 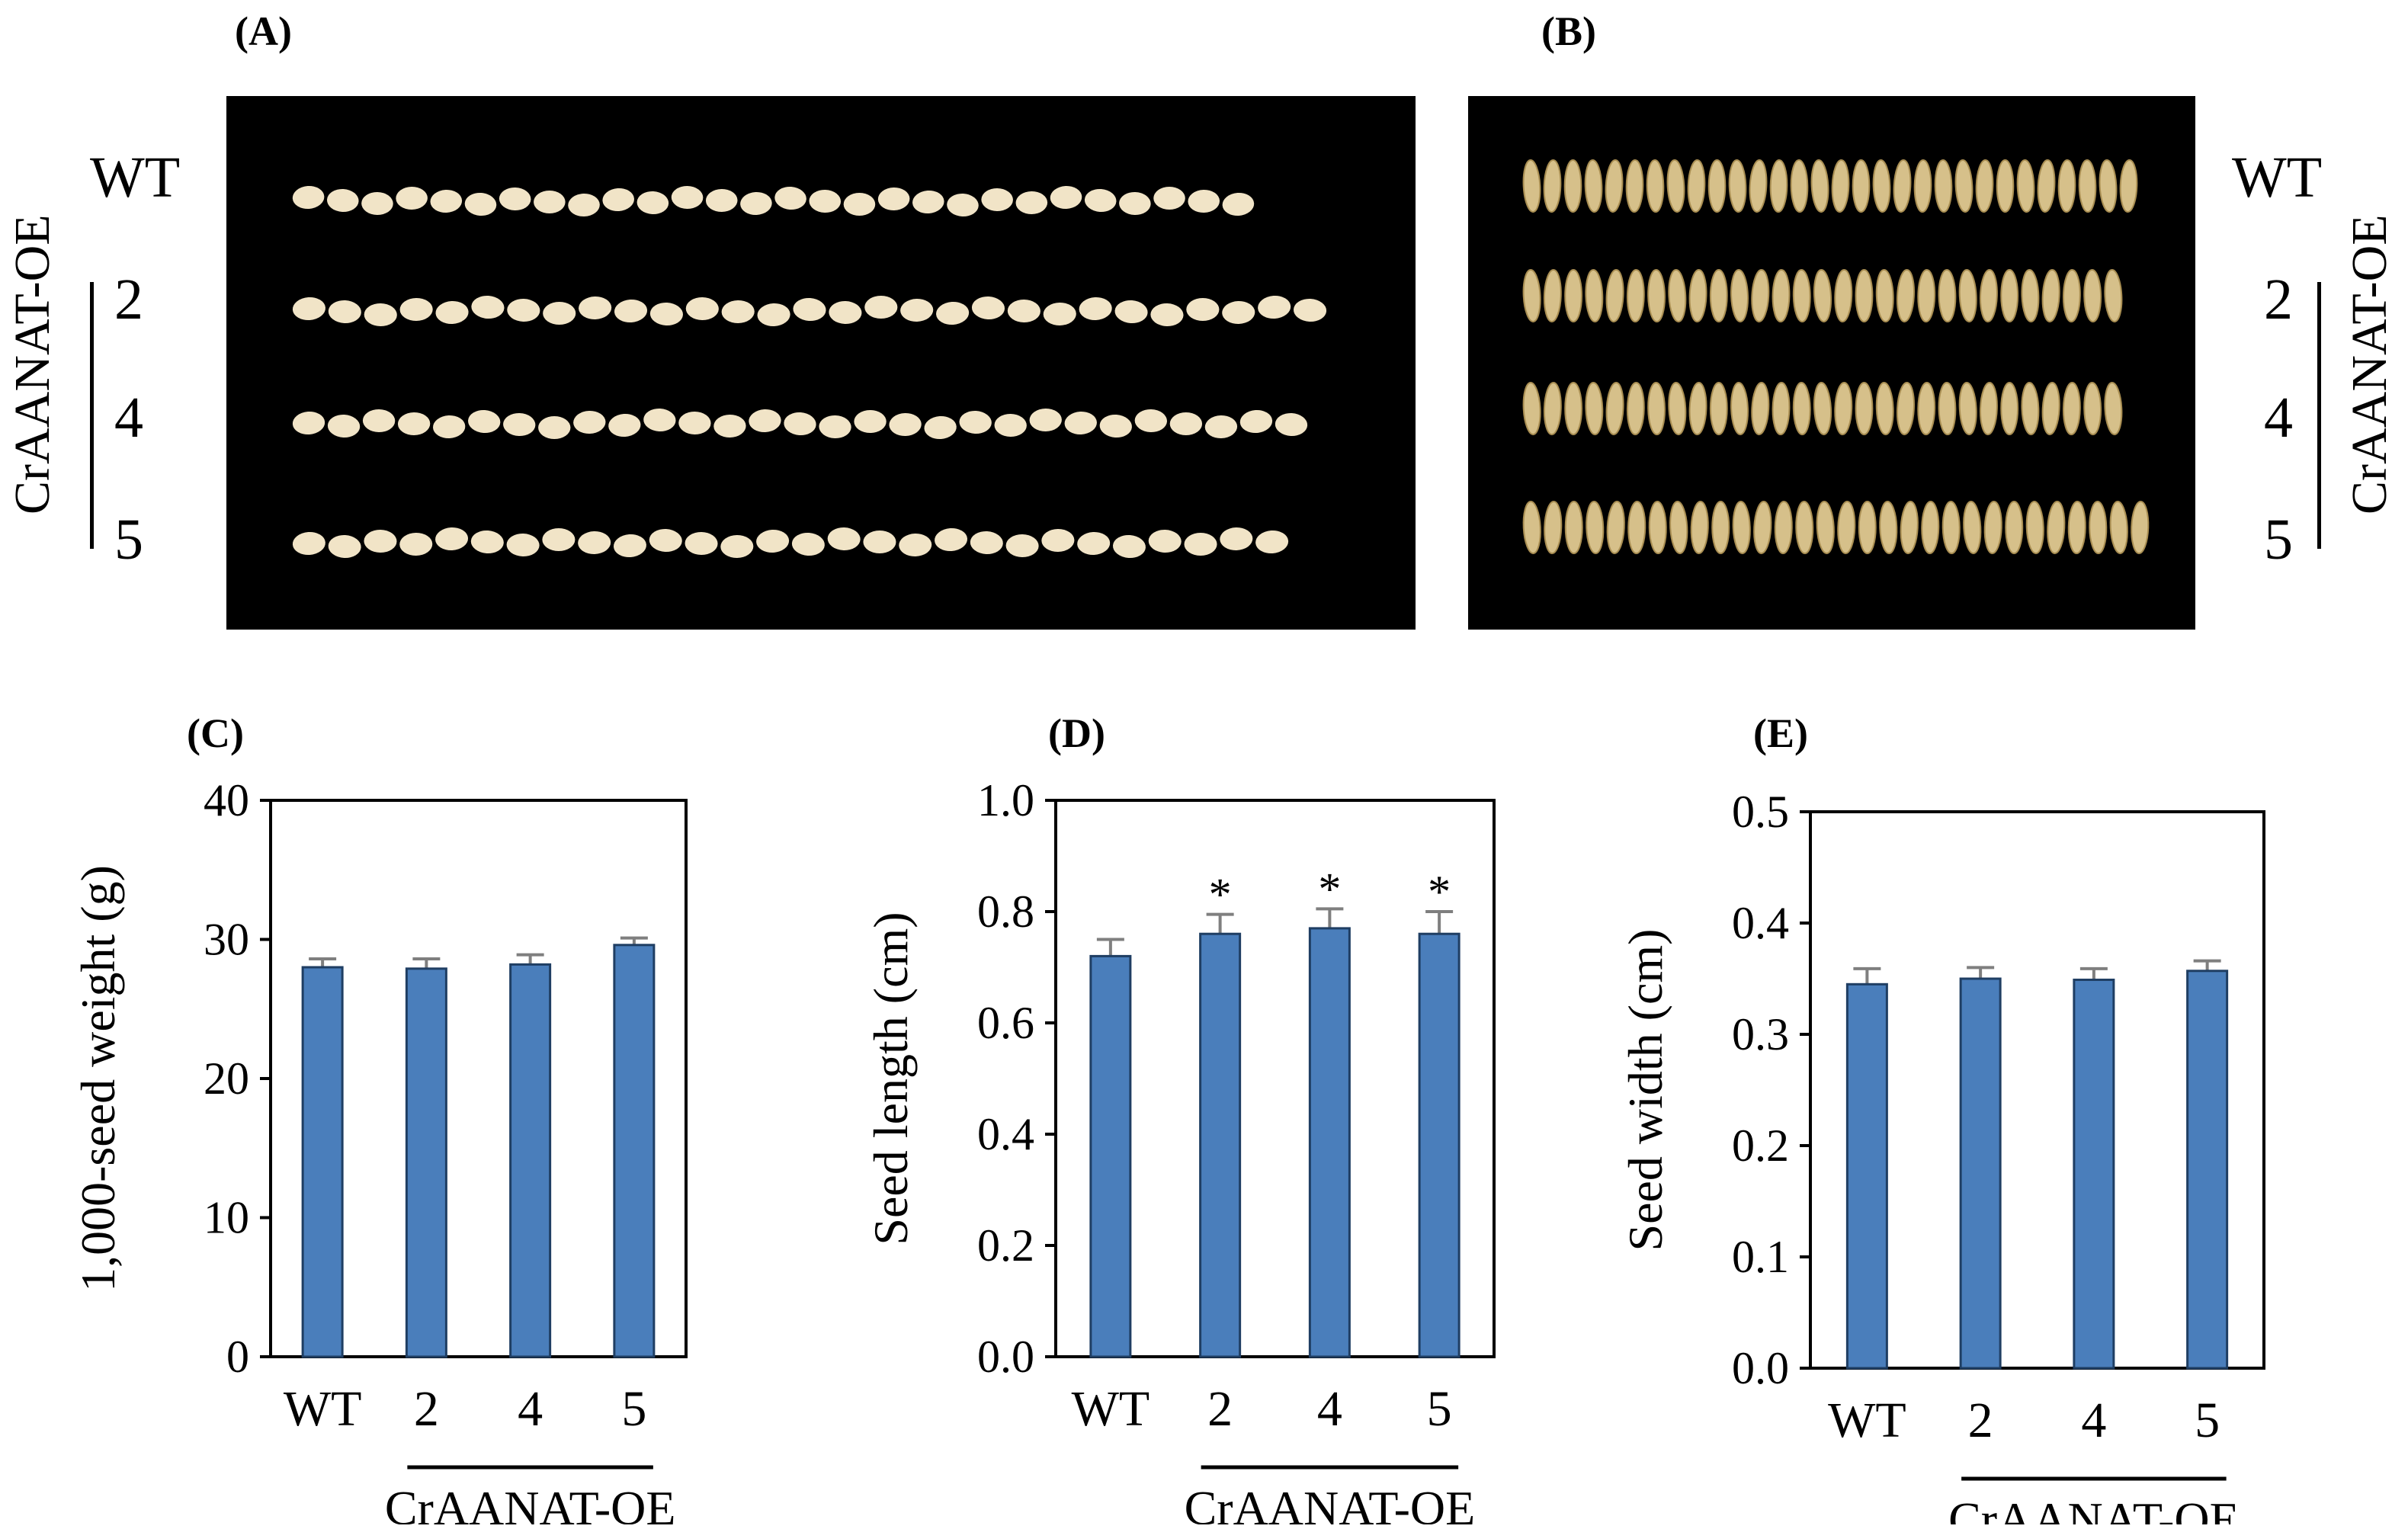 What do you see at coordinates (215, 733) in the screenshot?
I see `chart-letter: (C)` at bounding box center [215, 733].